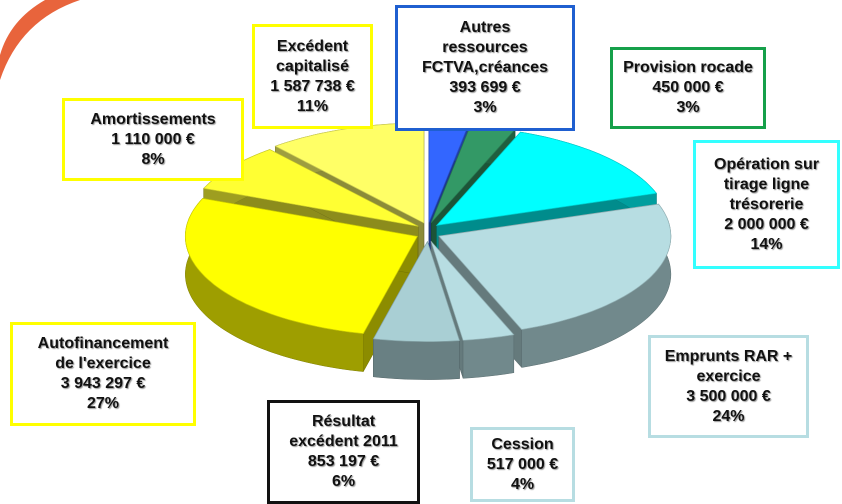 Image resolution: width=842 pixels, height=504 pixels. I want to click on slice-label: Amortissements 1 110 000 € 8%, so click(153, 139).